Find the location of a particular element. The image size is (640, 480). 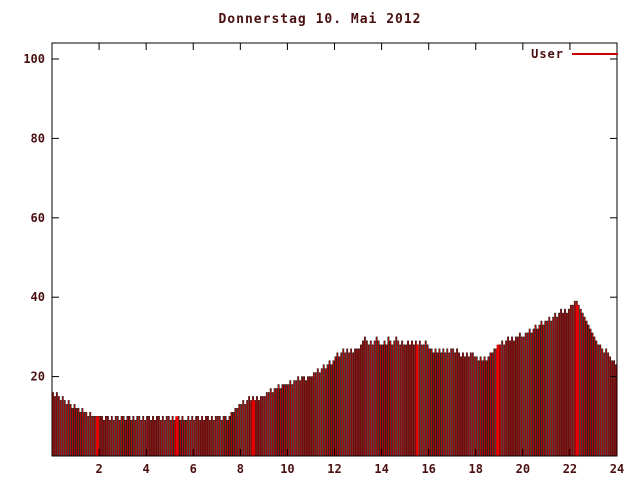

x-tick-label: 8 is located at coordinates (240, 469).